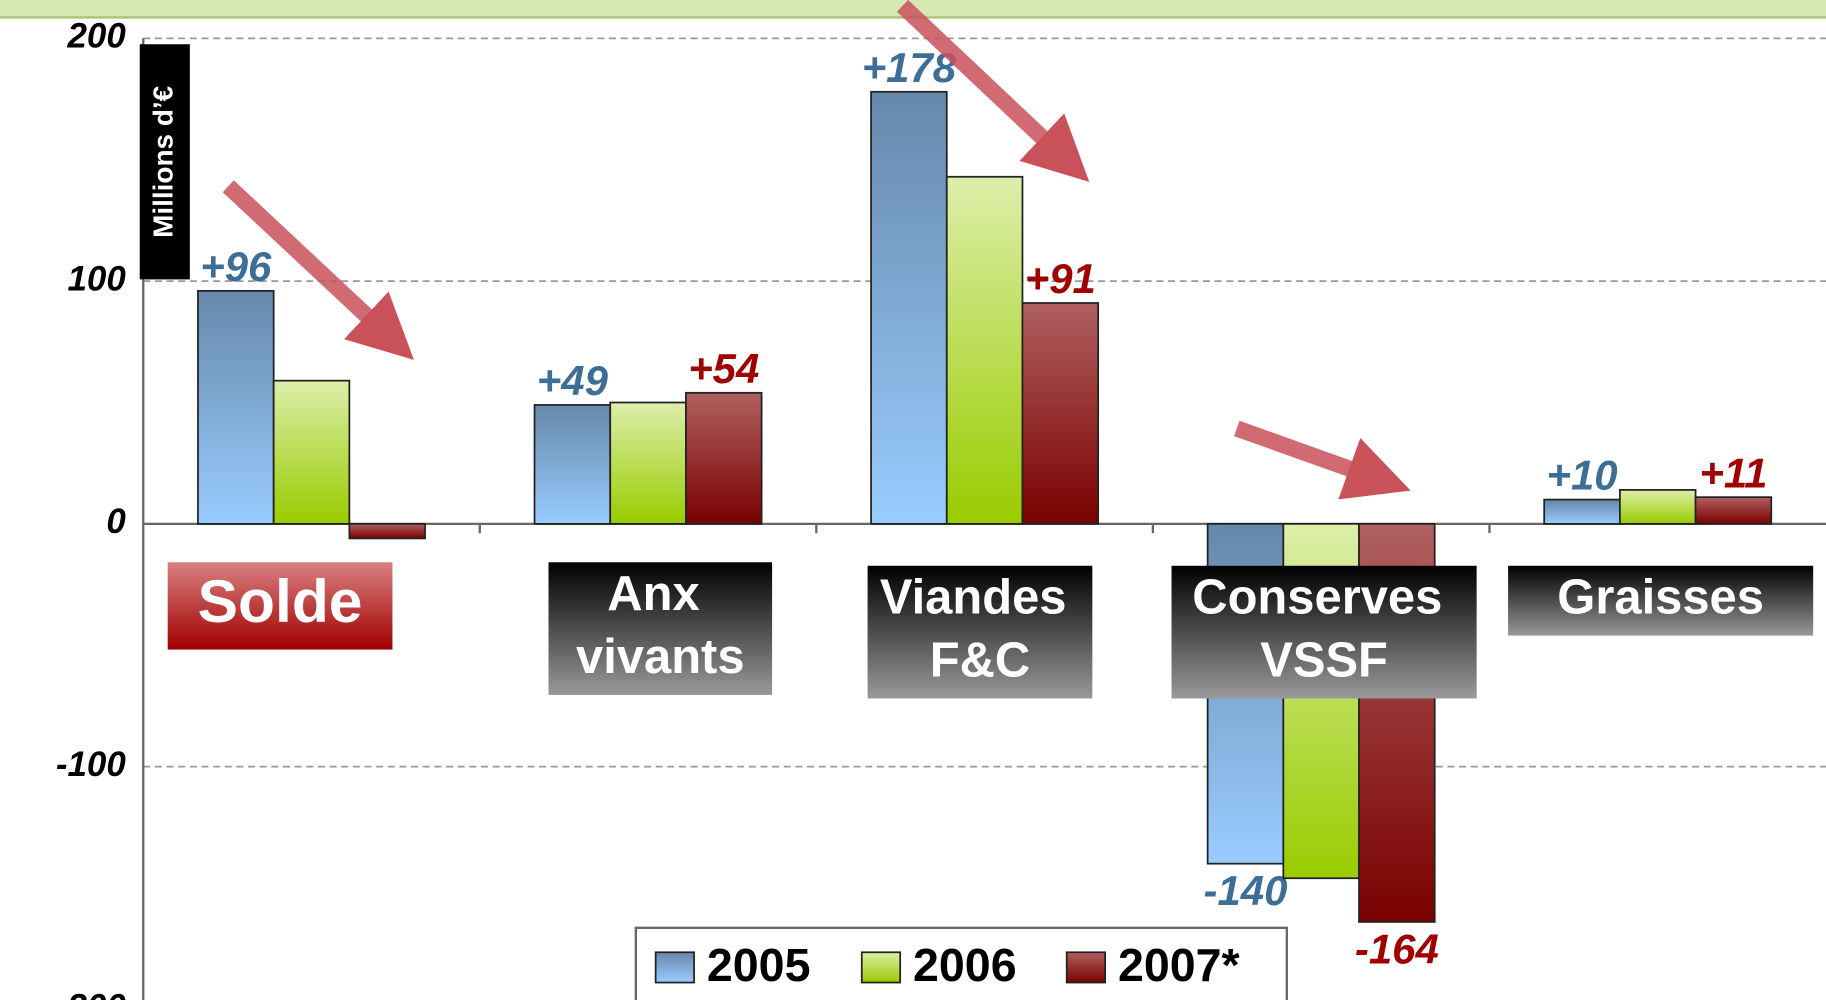  I want to click on y-tick-label: 100, so click(96, 278).